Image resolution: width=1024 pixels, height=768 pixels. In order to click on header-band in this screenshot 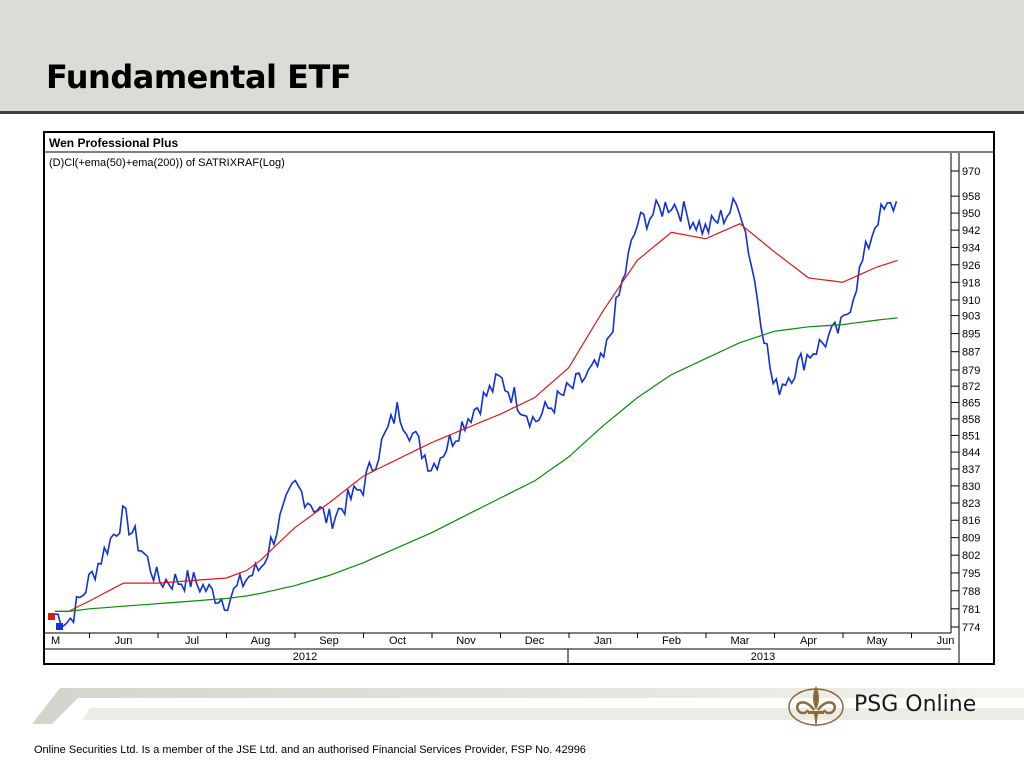, I will do `click(512, 56)`.